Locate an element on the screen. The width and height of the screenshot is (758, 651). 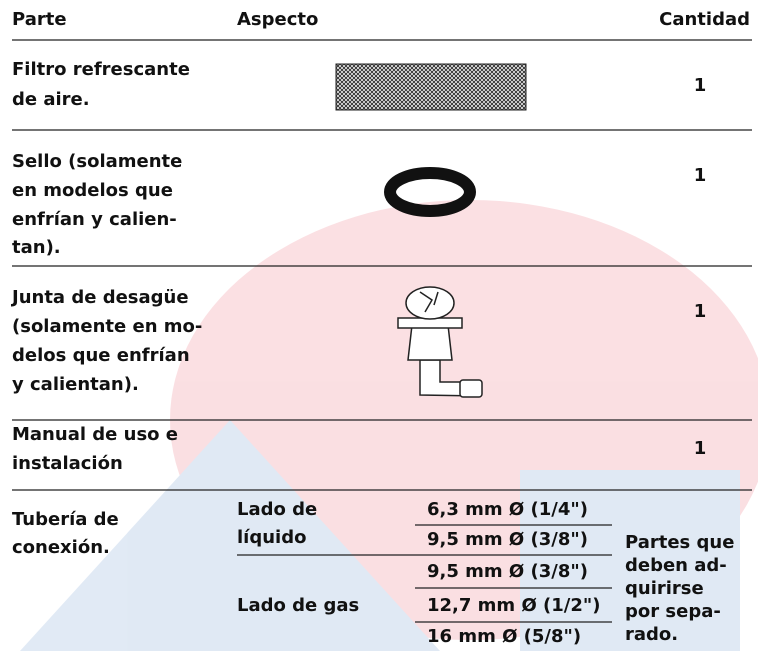
header-cell: Cantidad is located at coordinates (704, 19).